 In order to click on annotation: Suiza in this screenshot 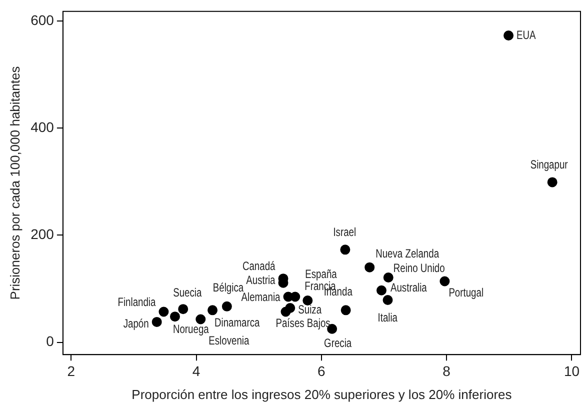, I will do `click(310, 310)`.